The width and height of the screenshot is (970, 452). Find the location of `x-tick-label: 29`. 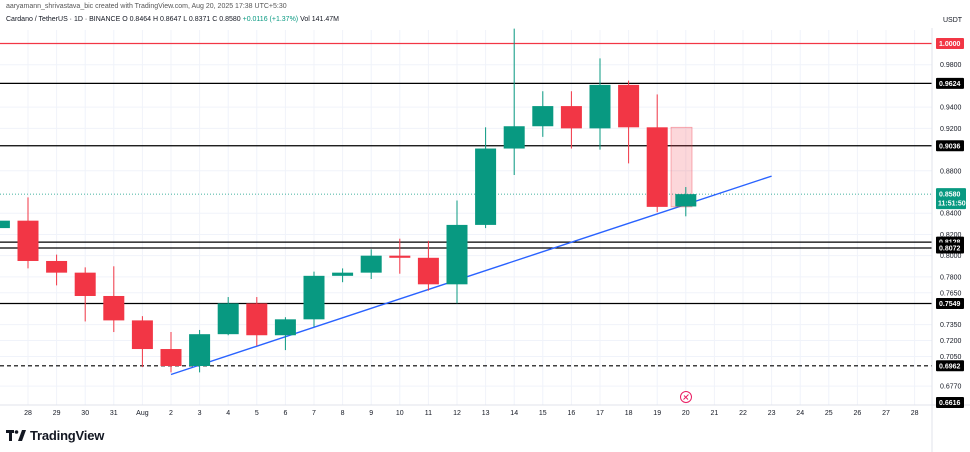

x-tick-label: 29 is located at coordinates (57, 413).